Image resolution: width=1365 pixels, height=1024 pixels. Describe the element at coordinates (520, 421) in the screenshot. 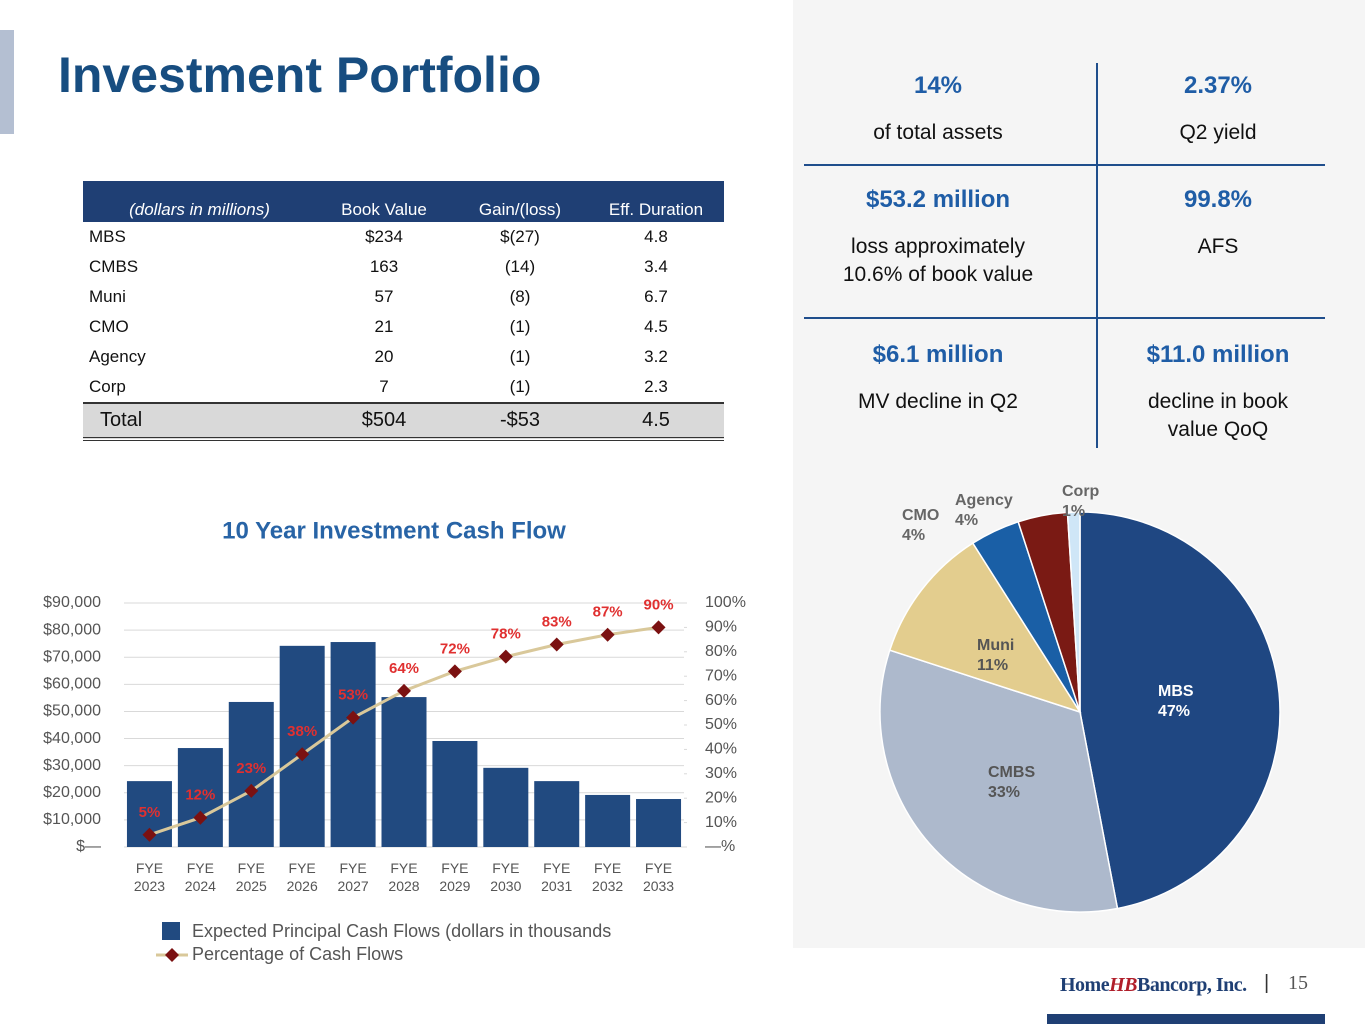

I see `table-cell: -$53` at that location.